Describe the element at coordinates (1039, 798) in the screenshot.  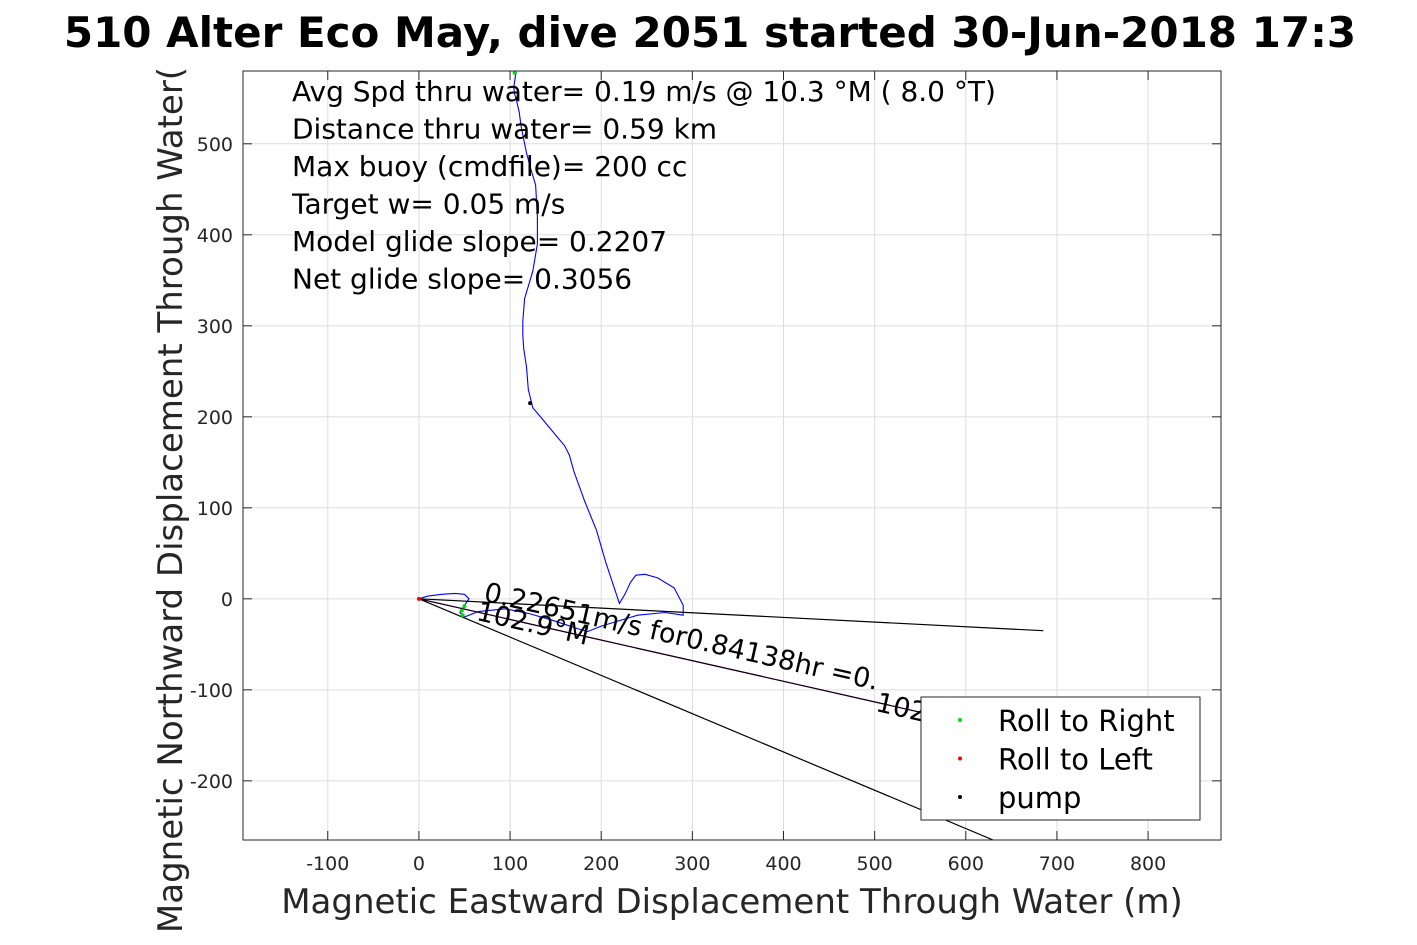
I see `legend-entry: pump` at that location.